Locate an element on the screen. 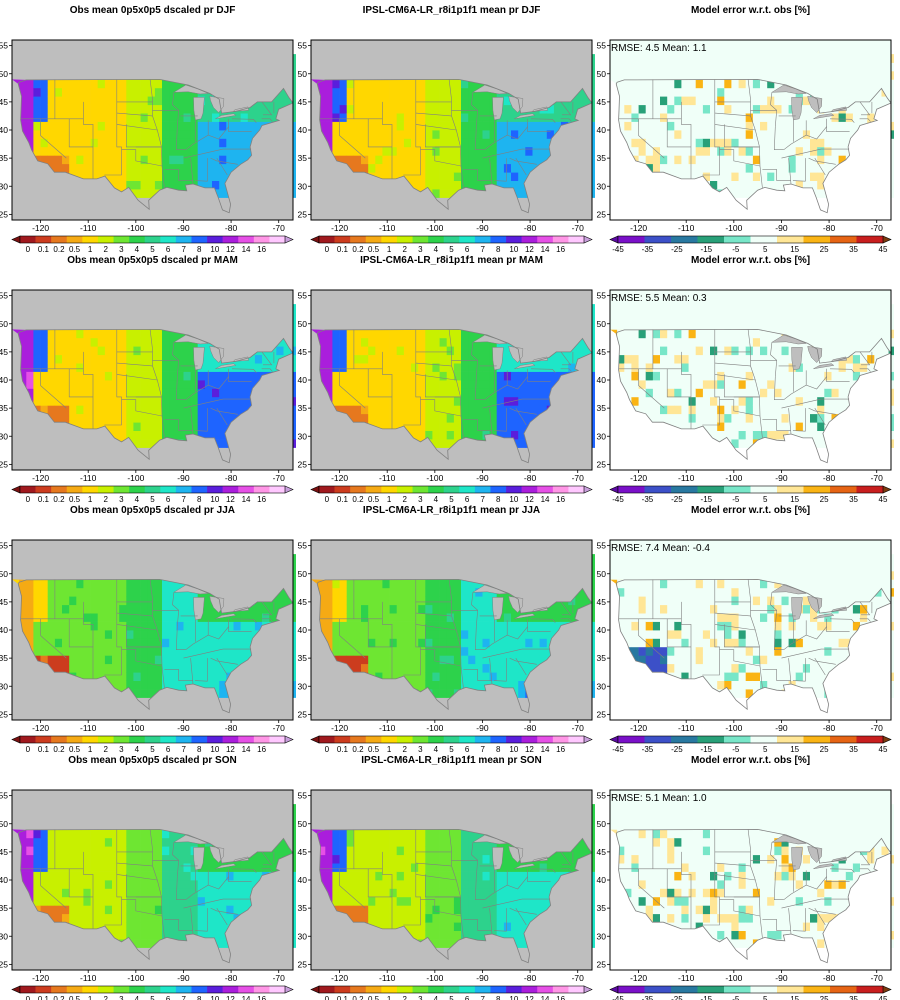  colorbar-label: 0.1 is located at coordinates (44, 499).